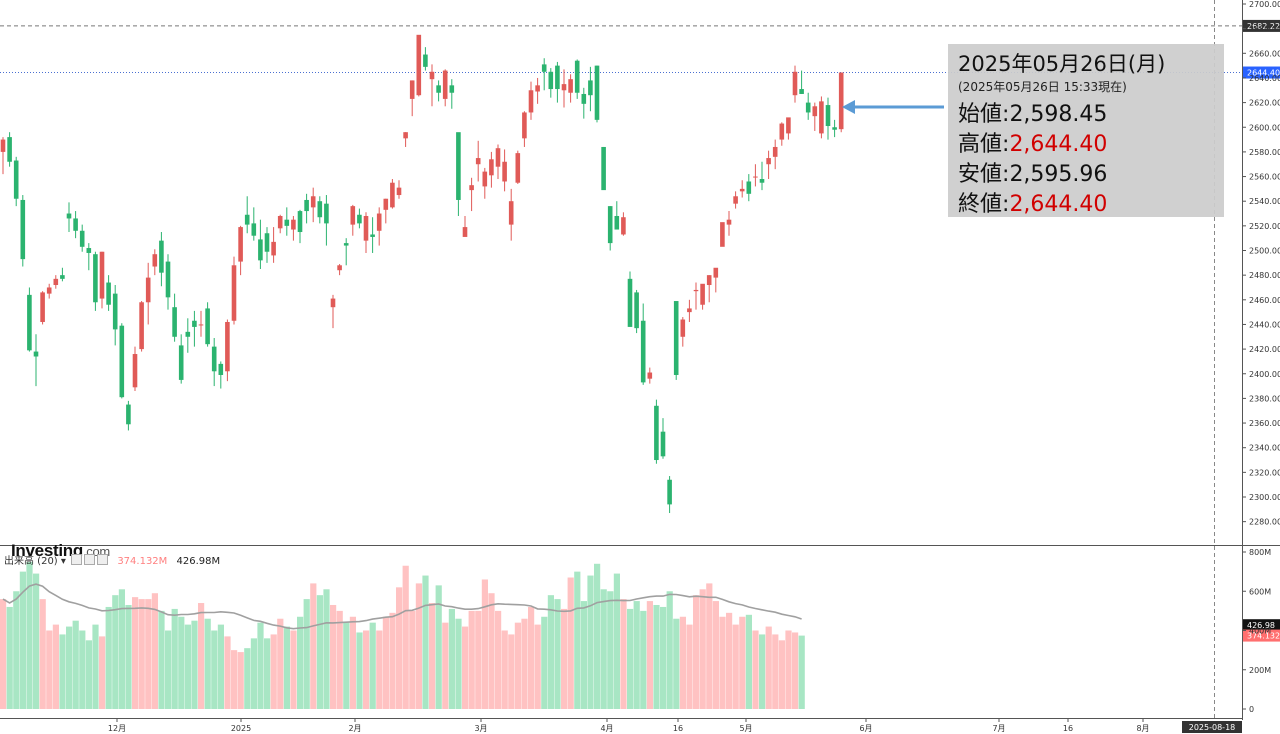  What do you see at coordinates (1068, 728) in the screenshot?
I see `time-tick-label: 16` at bounding box center [1068, 728].